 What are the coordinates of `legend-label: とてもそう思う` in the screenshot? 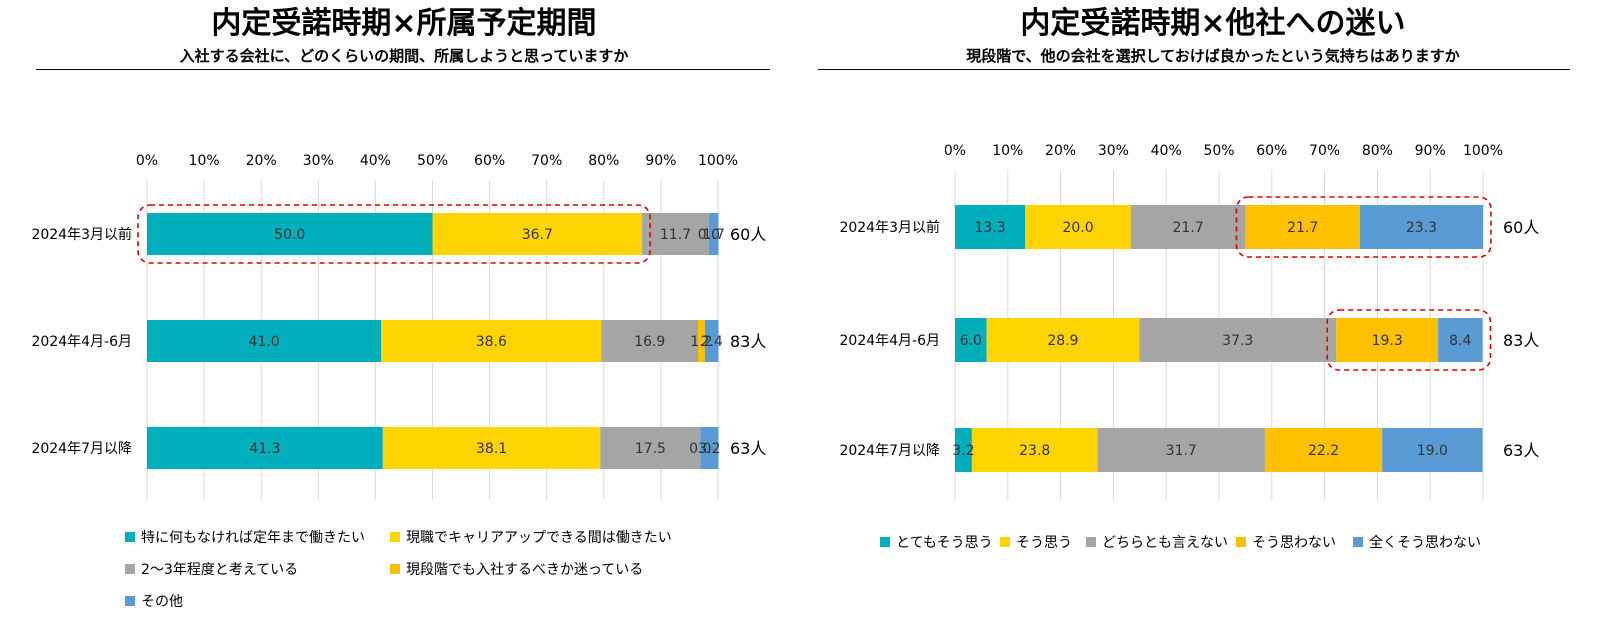 It's located at (944, 543).